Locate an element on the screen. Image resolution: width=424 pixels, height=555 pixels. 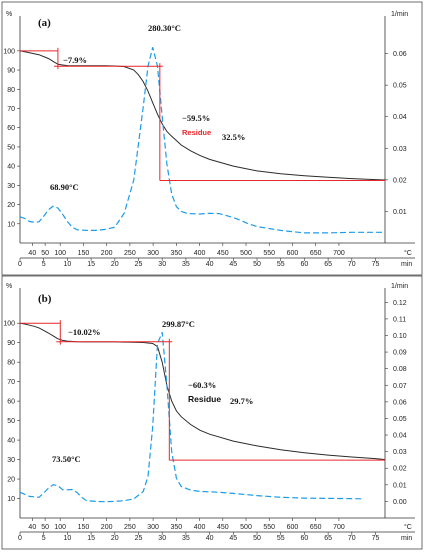
low-peak-label: 68.90°C is located at coordinates (64, 187).